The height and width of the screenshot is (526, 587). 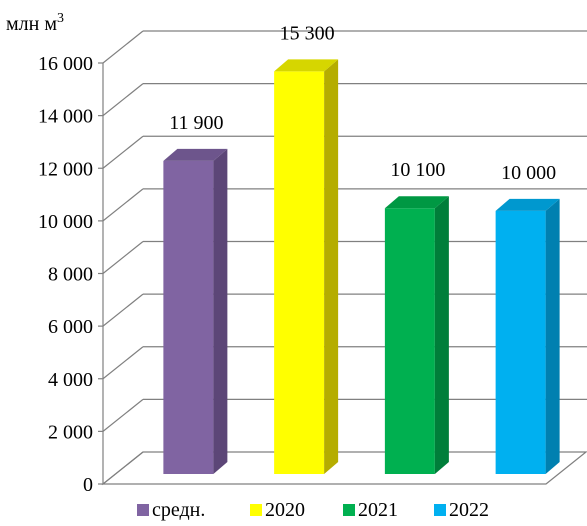 What do you see at coordinates (65, 169) in the screenshot?
I see `y-tick-label: 12 000` at bounding box center [65, 169].